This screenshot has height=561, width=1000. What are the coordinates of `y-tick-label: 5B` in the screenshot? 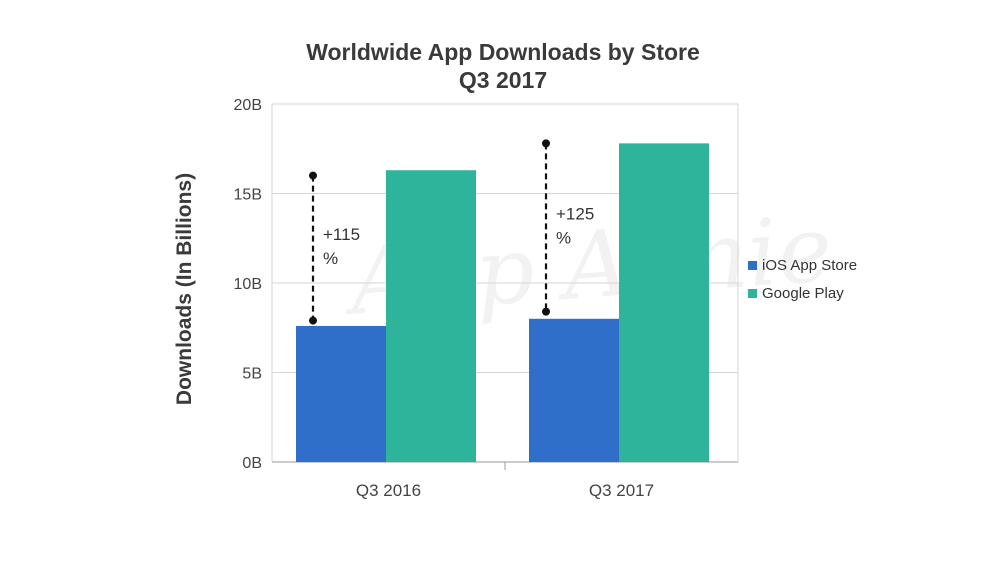 It's located at (252, 374).